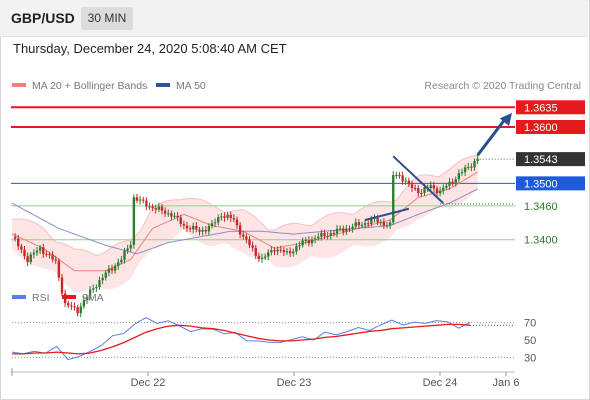 This screenshot has width=590, height=400. I want to click on ma50-line, so click(244, 221).